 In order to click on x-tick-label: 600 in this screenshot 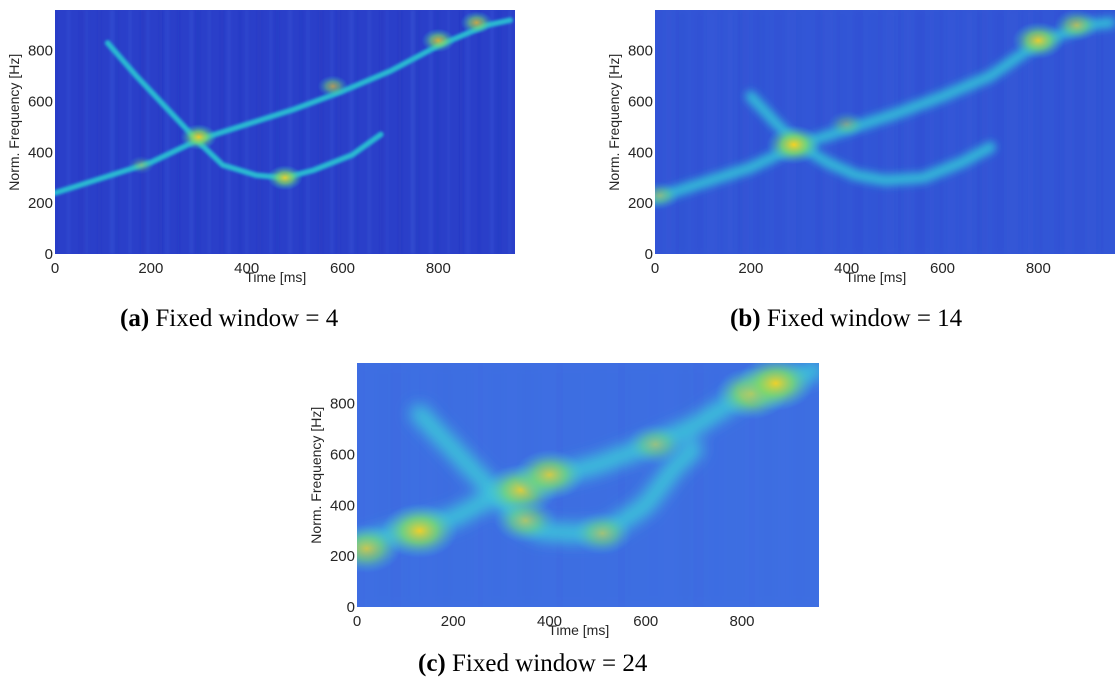, I will do `click(342, 268)`.